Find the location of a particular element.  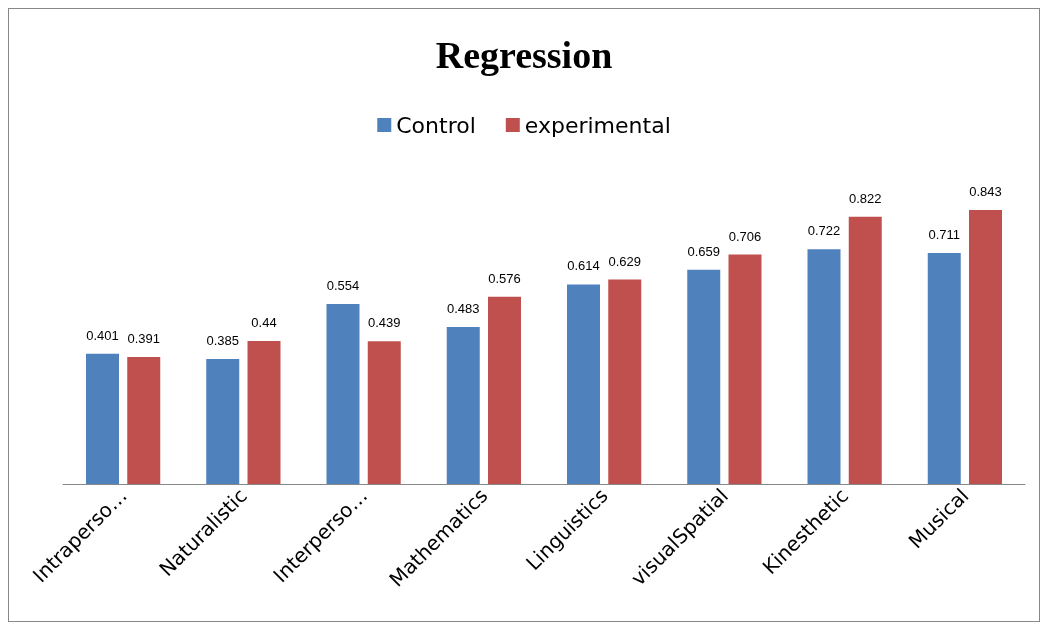

data-label: 0.44 is located at coordinates (264, 322).